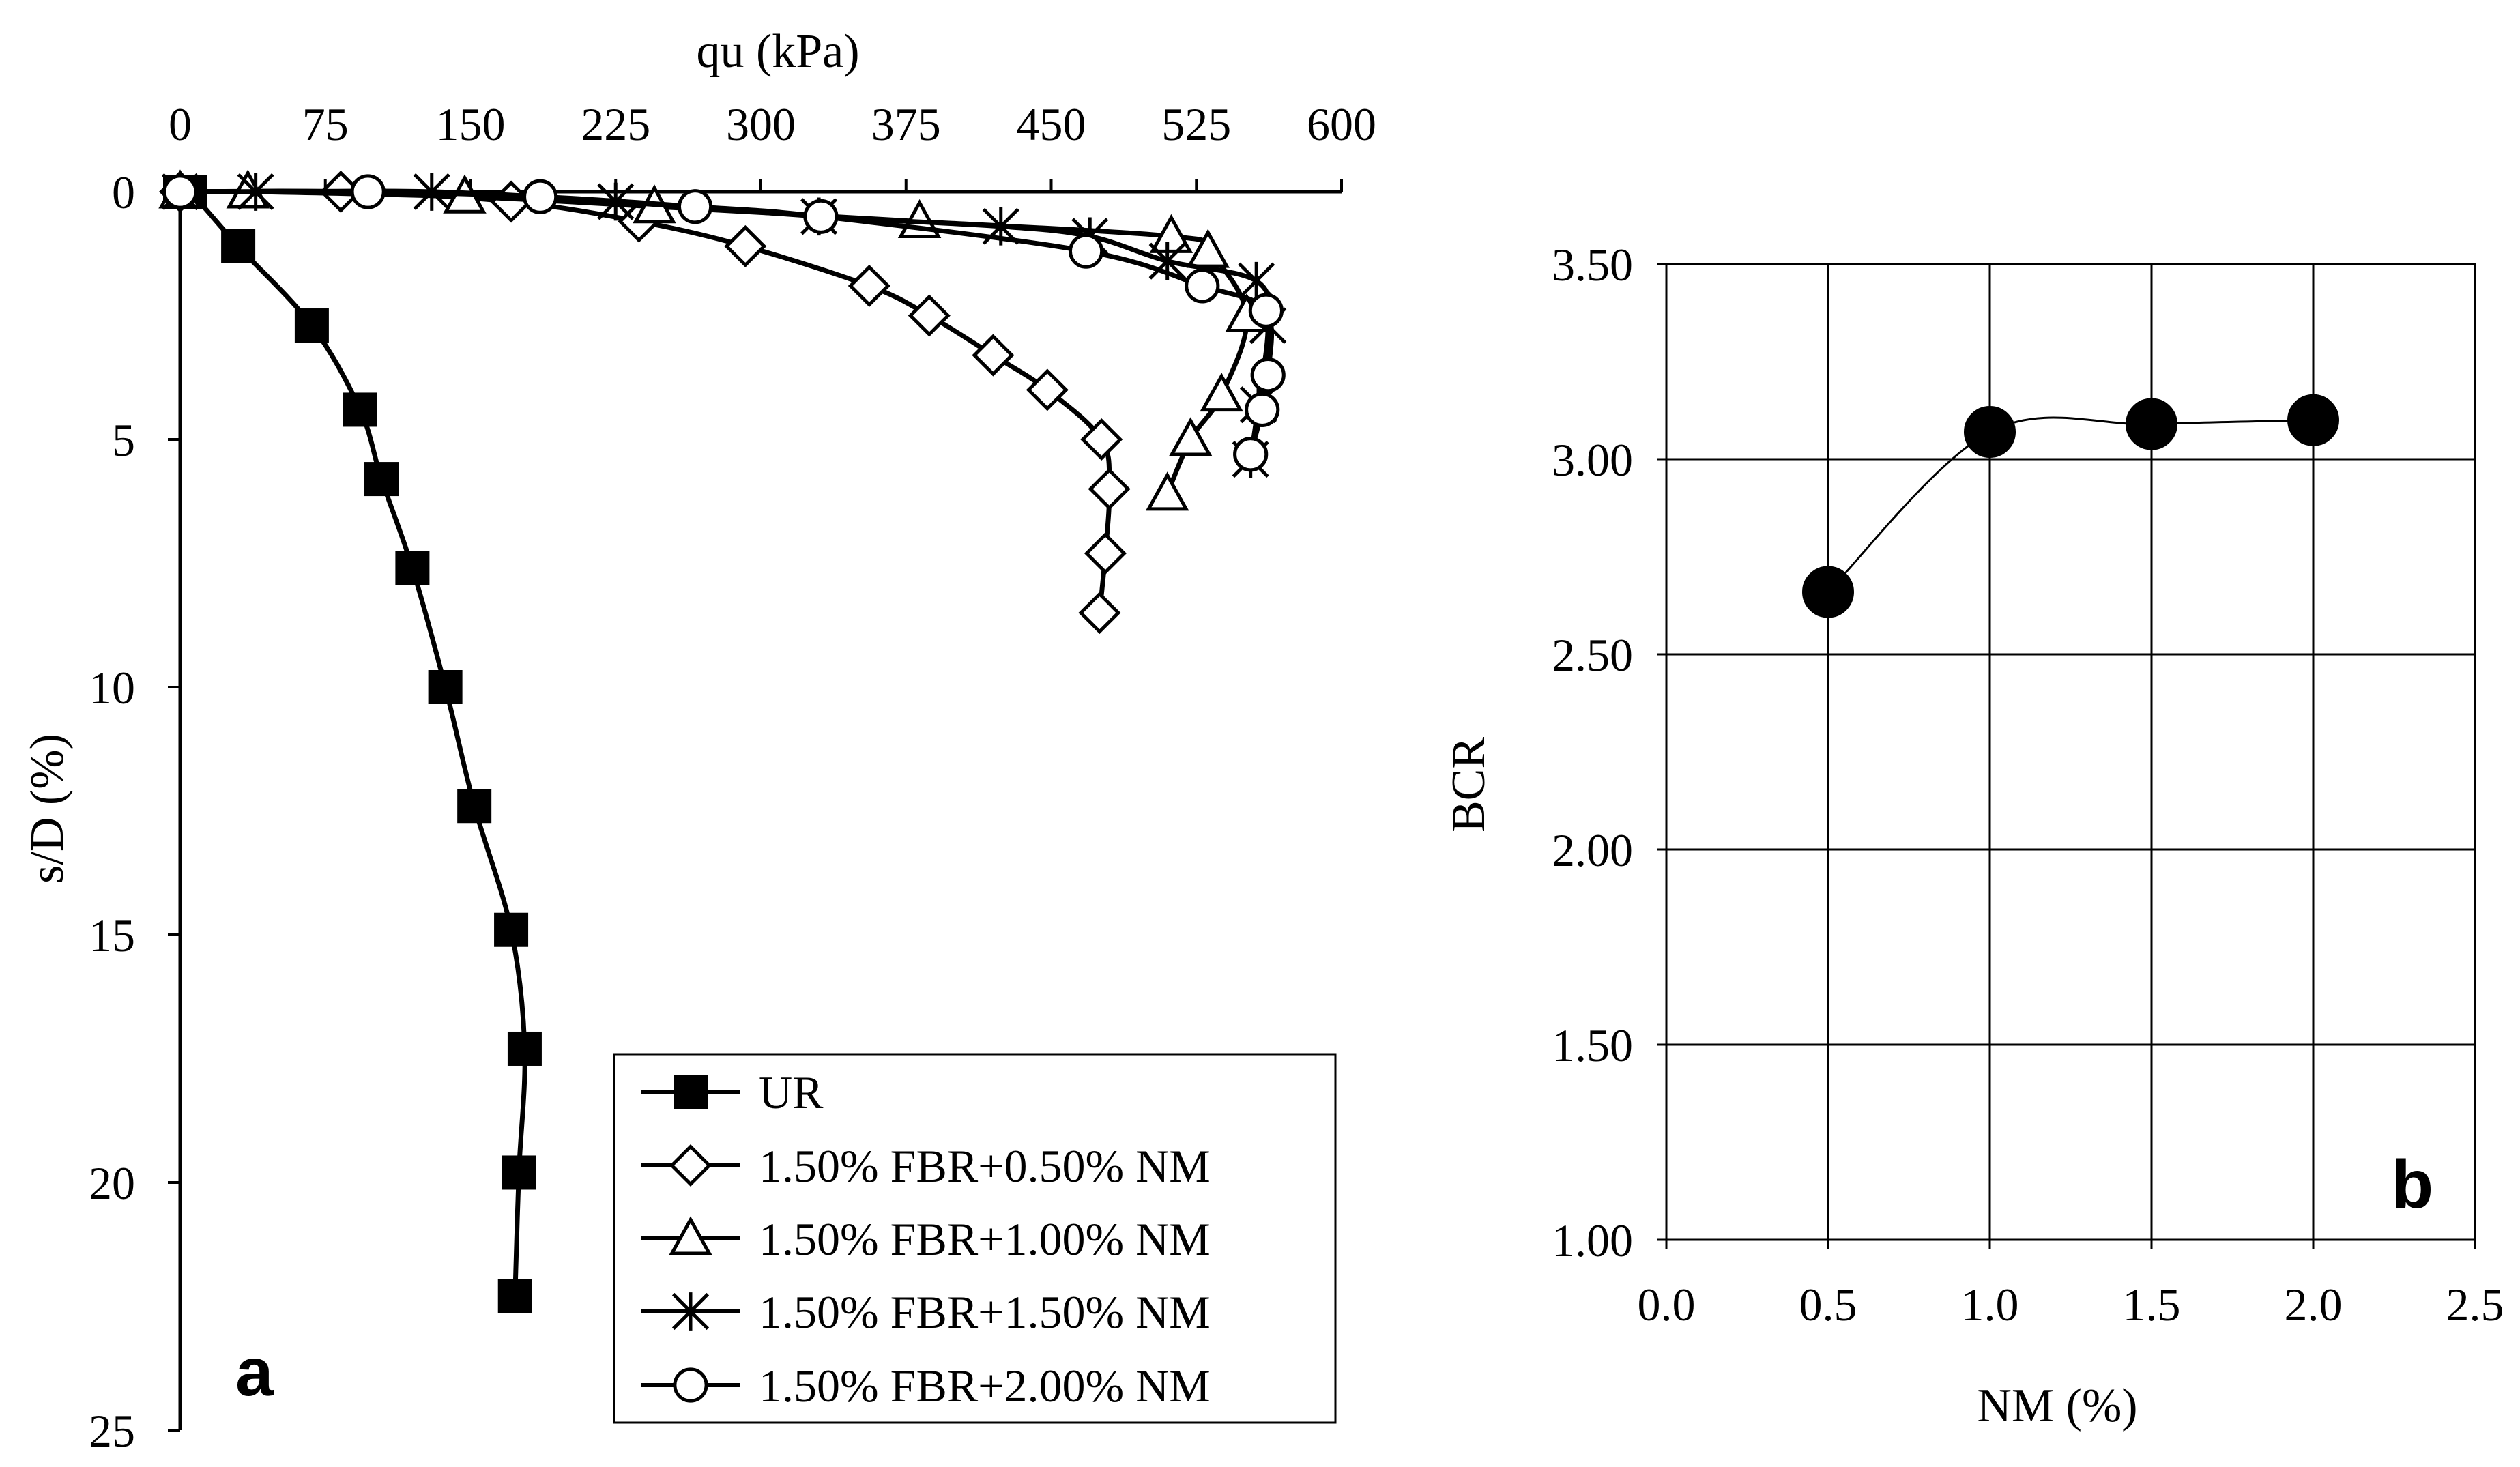 The image size is (2520, 1467). I want to click on x-tick-label: 450, so click(1051, 124).